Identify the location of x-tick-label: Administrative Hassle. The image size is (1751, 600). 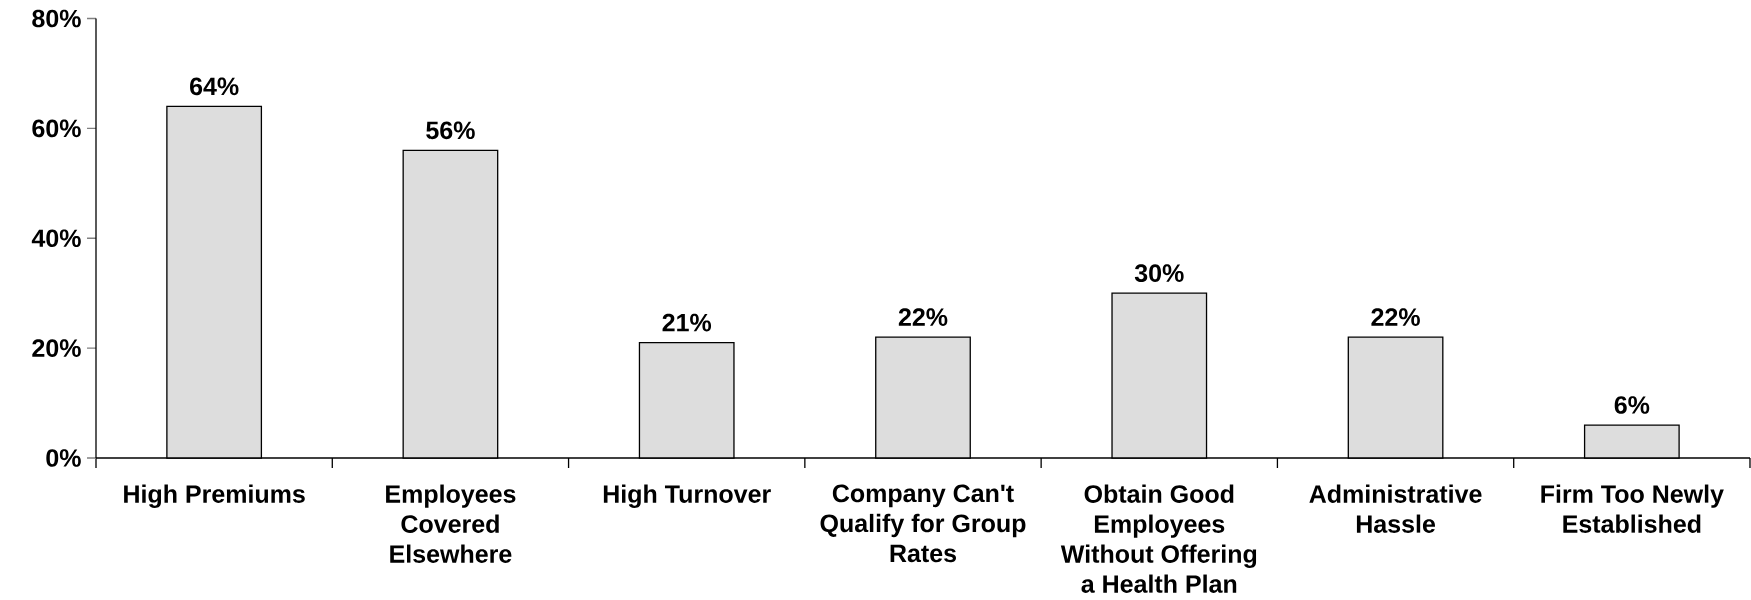
(1395, 508).